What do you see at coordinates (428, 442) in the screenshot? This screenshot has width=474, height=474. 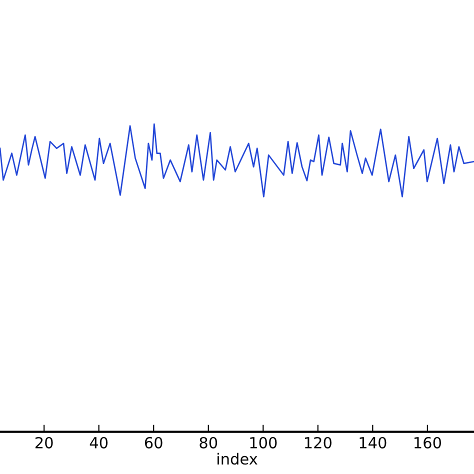 I see `x-tick-label: 160` at bounding box center [428, 442].